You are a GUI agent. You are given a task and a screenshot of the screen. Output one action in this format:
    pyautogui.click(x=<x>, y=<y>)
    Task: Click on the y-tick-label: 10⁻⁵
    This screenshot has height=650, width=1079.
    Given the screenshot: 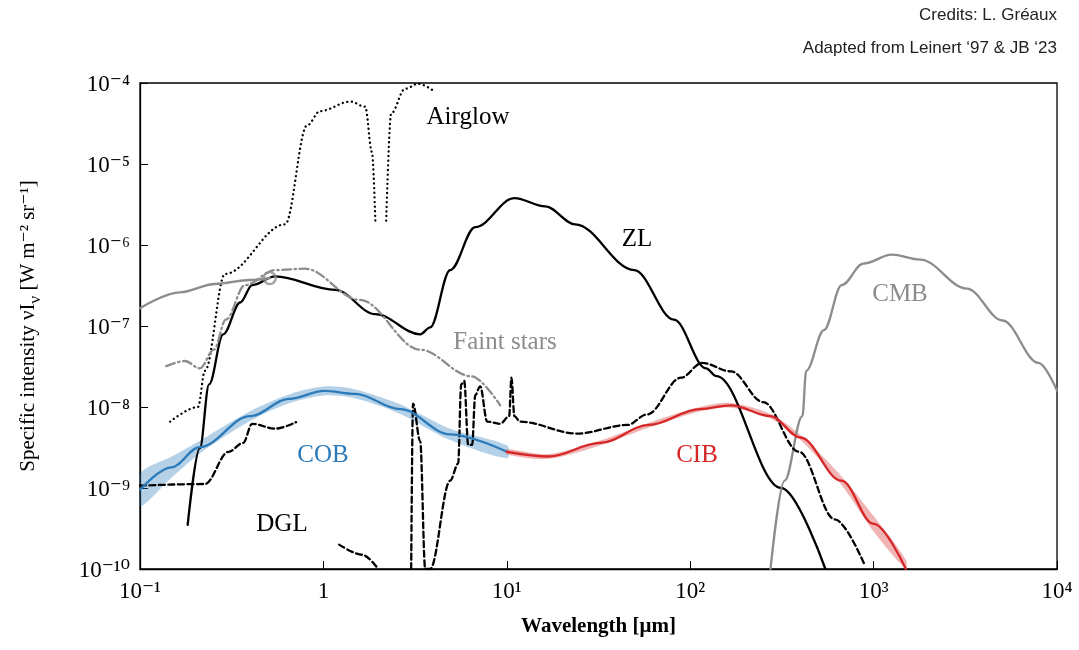 What is the action you would take?
    pyautogui.click(x=108, y=164)
    